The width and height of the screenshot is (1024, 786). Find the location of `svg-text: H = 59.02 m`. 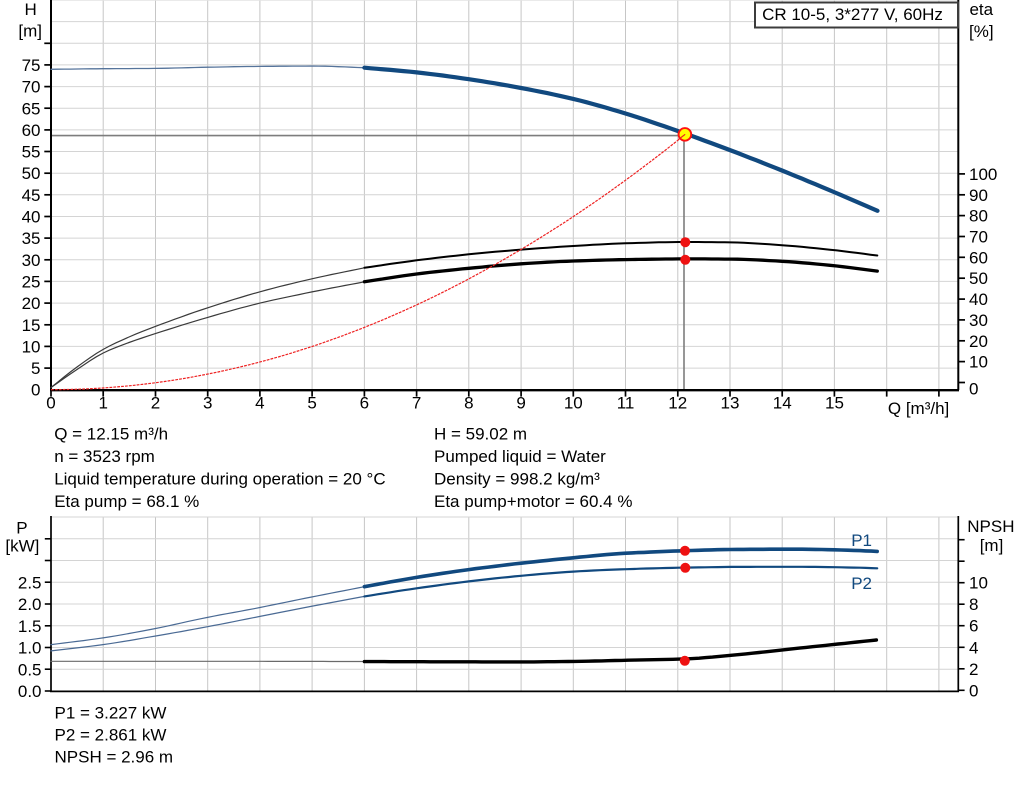

svg-text: H = 59.02 m is located at coordinates (480, 433).